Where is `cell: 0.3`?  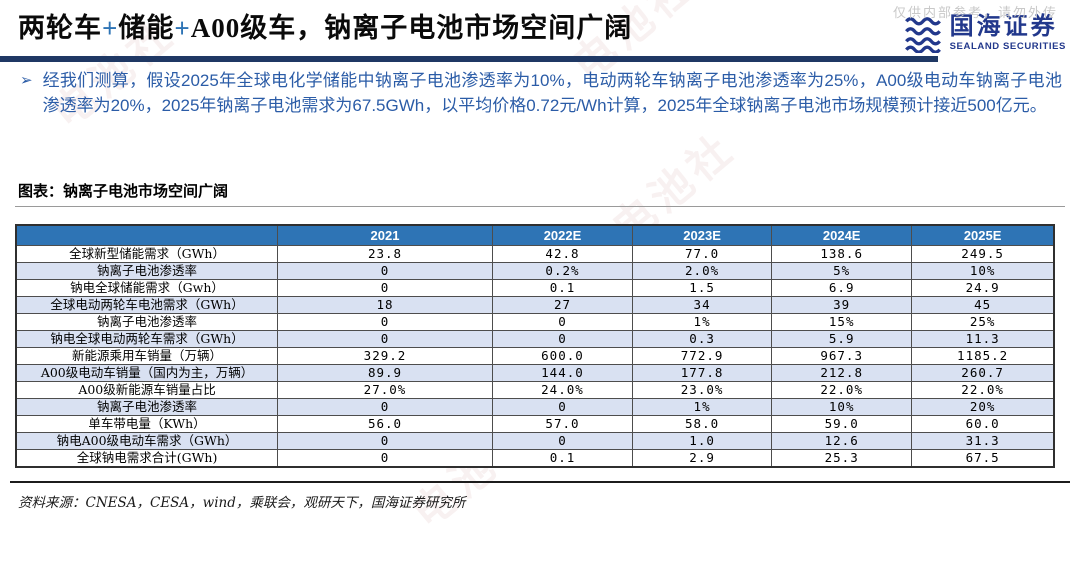
cell: 0.3 is located at coordinates (702, 339).